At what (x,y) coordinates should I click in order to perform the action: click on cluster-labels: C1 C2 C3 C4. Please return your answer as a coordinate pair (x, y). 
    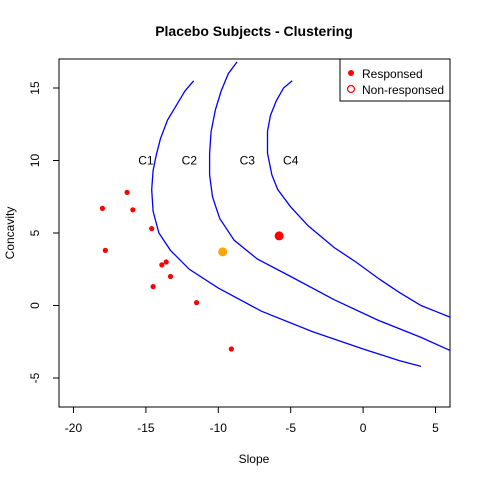
    Looking at the image, I should click on (218, 161).